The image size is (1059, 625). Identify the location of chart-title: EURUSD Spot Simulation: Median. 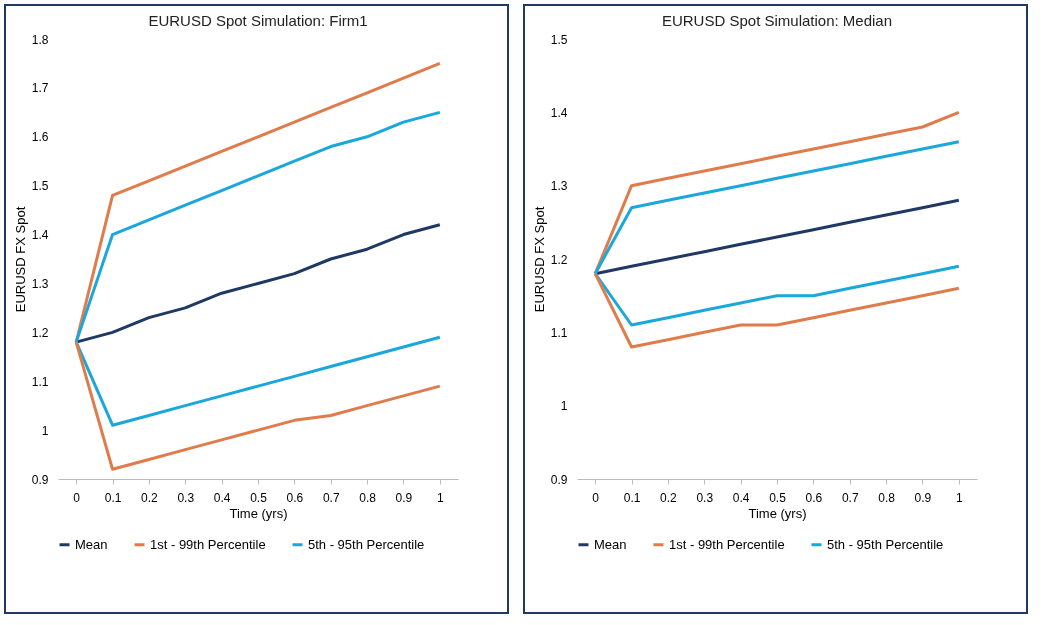
(777, 20).